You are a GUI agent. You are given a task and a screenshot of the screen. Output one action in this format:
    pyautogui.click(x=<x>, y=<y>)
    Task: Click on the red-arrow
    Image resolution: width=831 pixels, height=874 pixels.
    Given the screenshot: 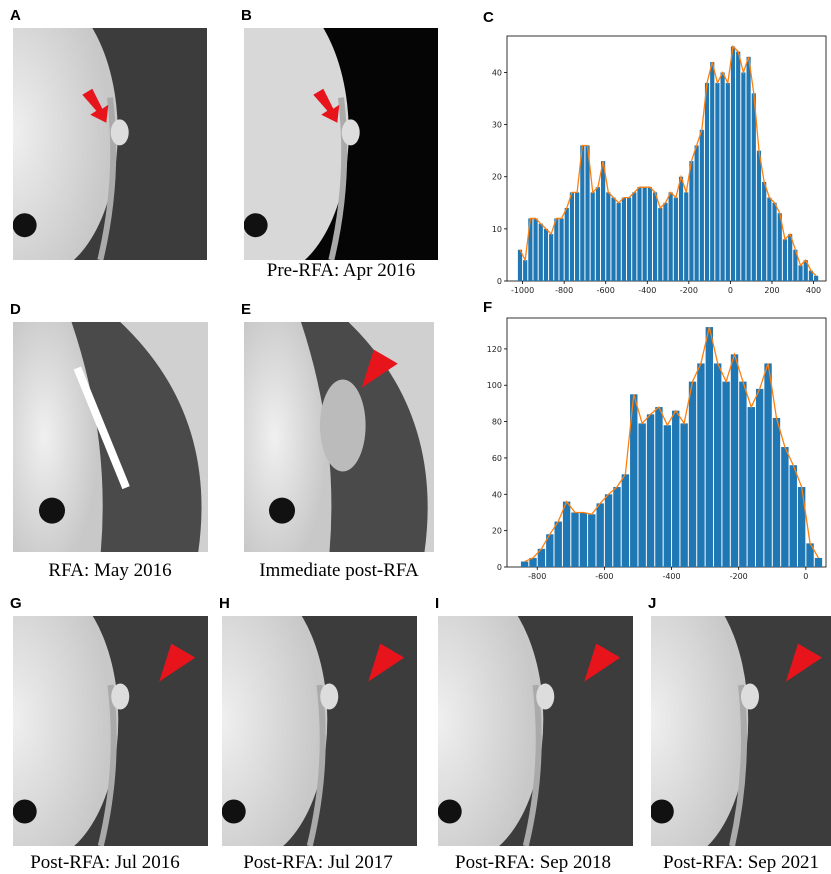 What is the action you would take?
    pyautogui.click(x=326, y=105)
    